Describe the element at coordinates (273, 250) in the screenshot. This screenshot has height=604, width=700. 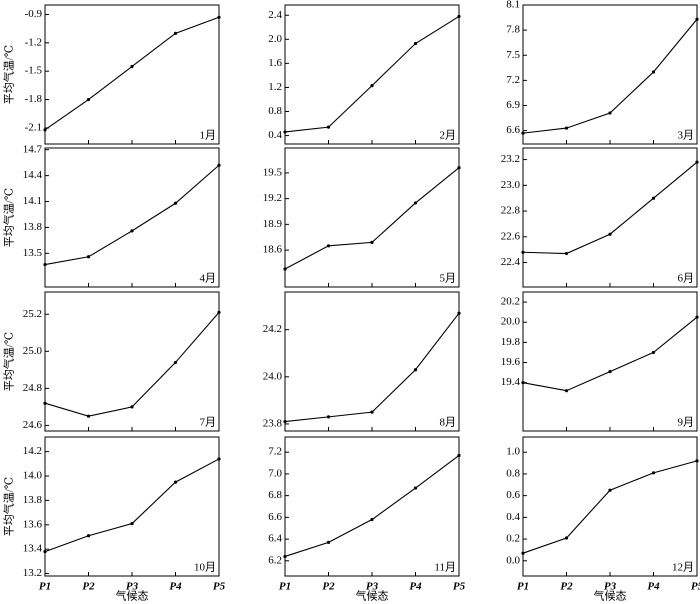
I see `y-tick-label: 18.6` at that location.